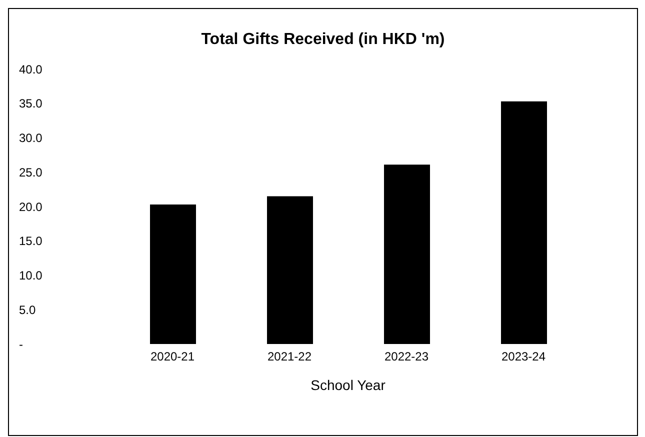 The height and width of the screenshot is (437, 645). What do you see at coordinates (172, 357) in the screenshot?
I see `x-tick-label: 2020-21` at bounding box center [172, 357].